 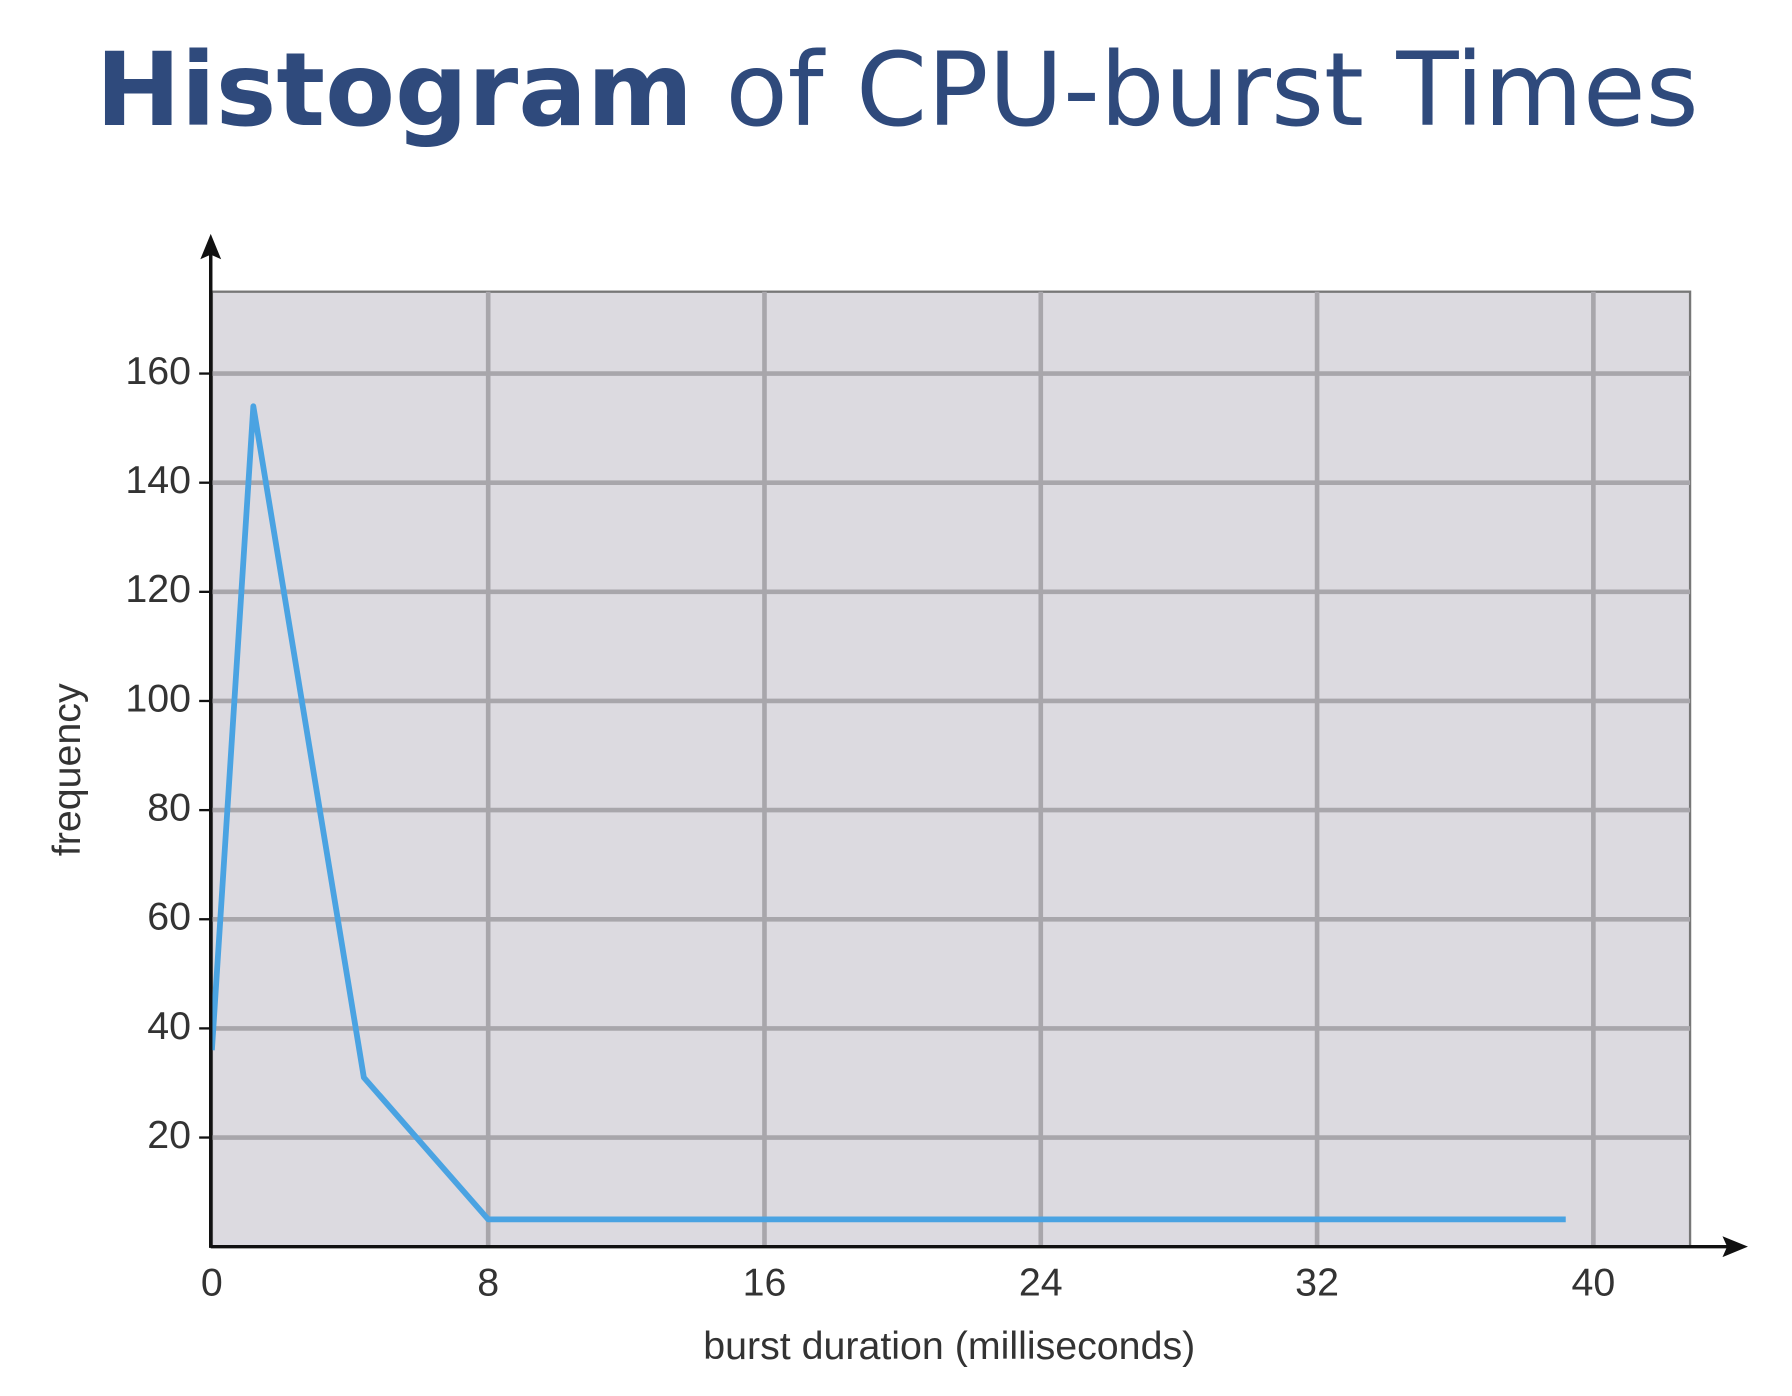 What do you see at coordinates (211, 246) in the screenshot?
I see `y-arrow` at bounding box center [211, 246].